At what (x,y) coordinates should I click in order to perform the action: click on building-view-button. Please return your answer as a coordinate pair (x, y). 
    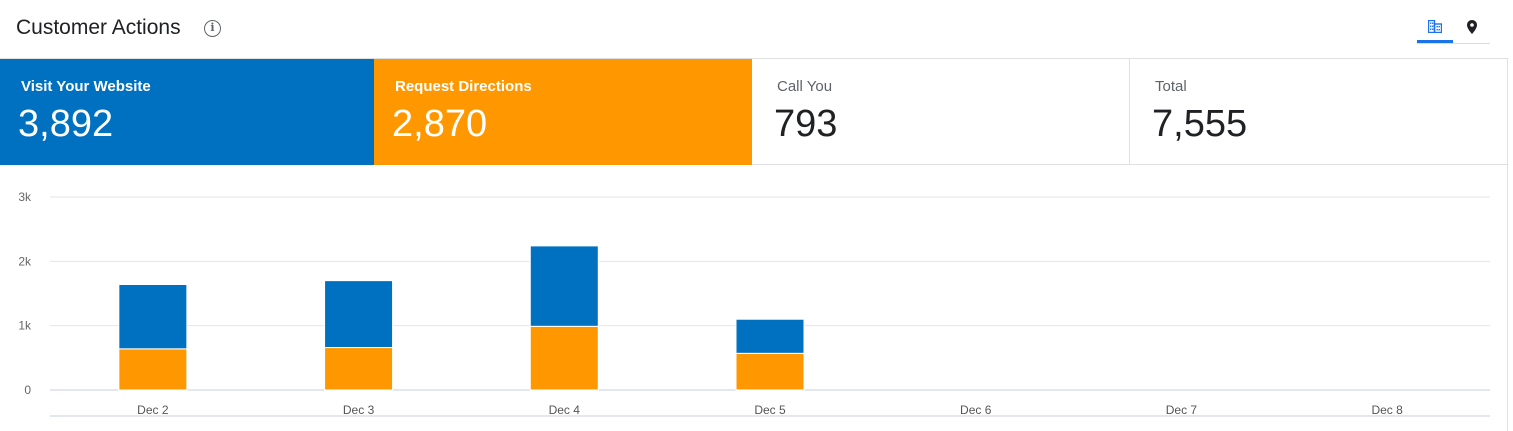
    Looking at the image, I should click on (1435, 27).